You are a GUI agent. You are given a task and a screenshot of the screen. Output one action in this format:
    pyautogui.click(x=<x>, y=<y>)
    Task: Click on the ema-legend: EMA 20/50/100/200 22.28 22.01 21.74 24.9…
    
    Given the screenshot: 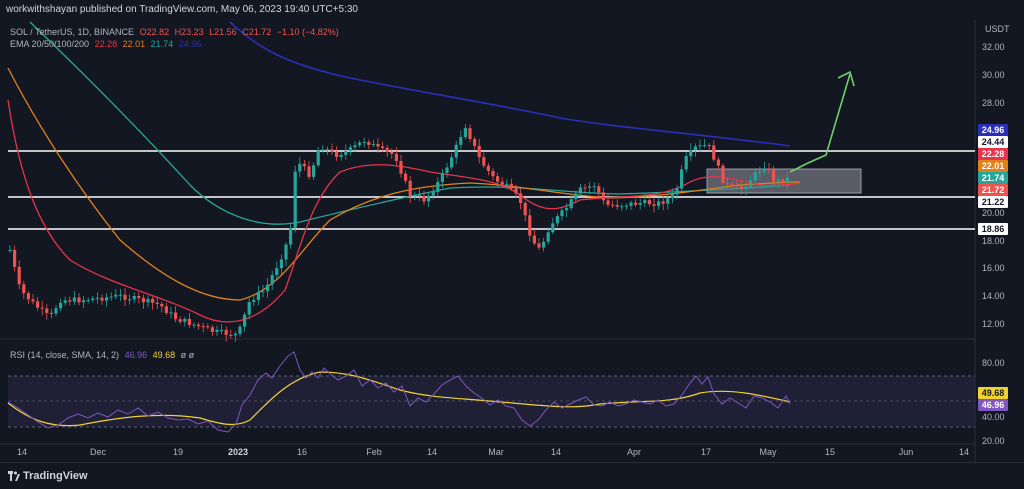 What is the action you would take?
    pyautogui.click(x=107, y=44)
    